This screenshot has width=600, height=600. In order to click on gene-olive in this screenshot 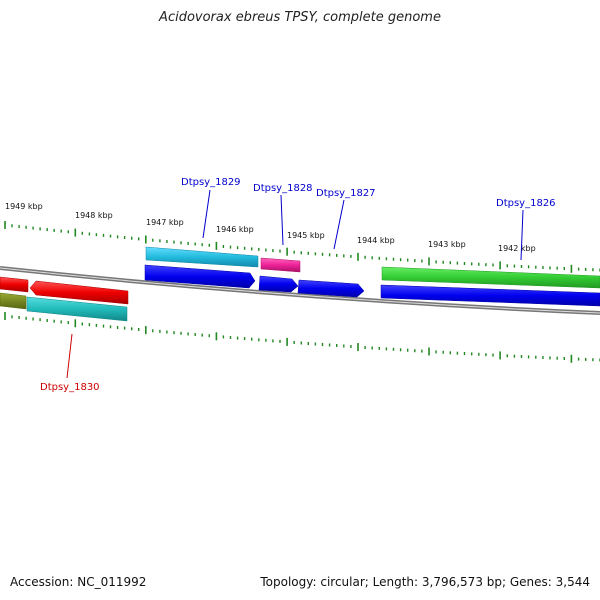, I will do `click(13, 301)`.